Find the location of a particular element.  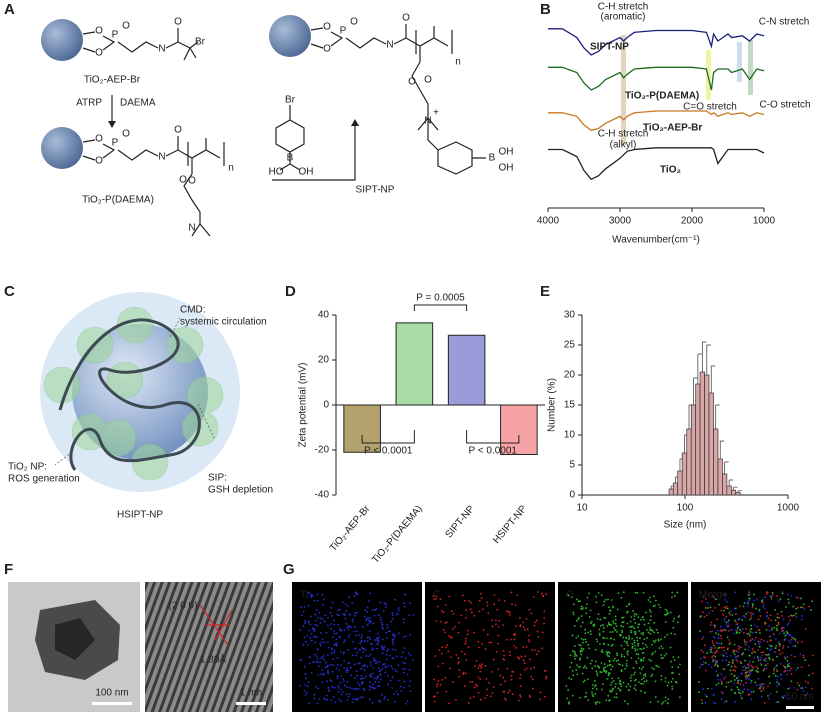

band-annotation: (aromatic) is located at coordinates (622, 17).